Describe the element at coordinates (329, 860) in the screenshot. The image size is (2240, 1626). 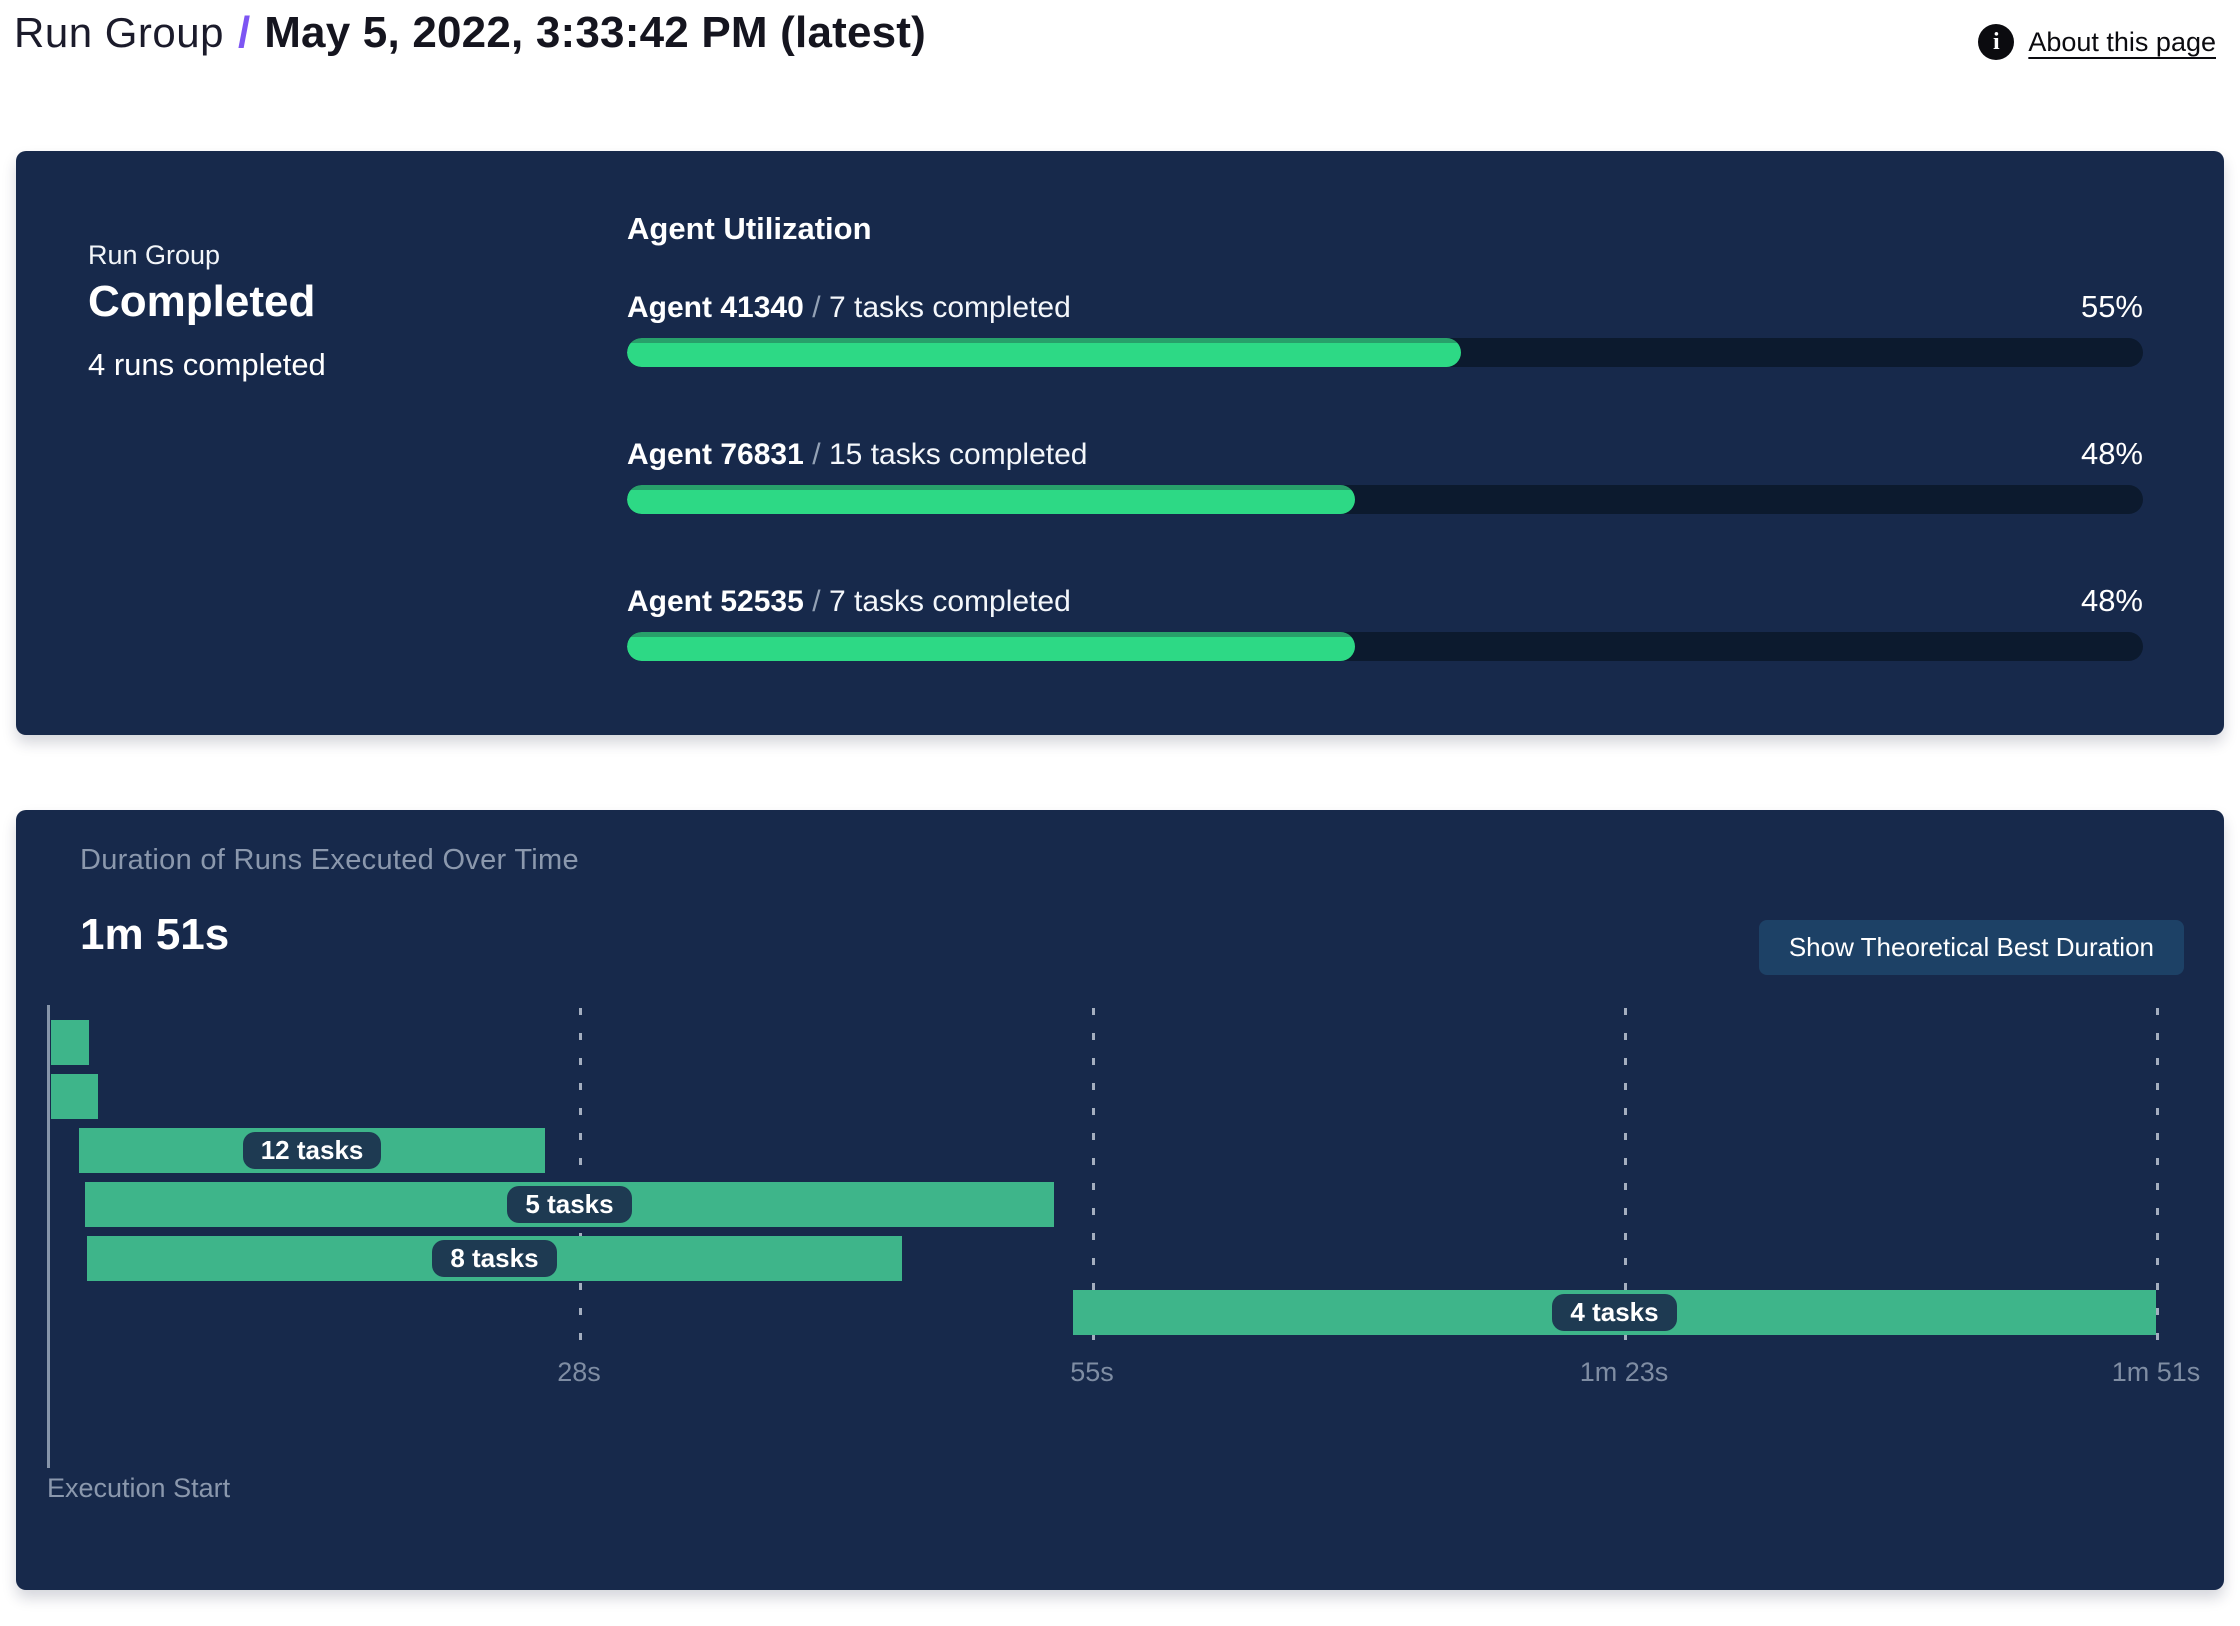
I see `duration-chart-title: Duration of Runs Executed Over Time` at that location.